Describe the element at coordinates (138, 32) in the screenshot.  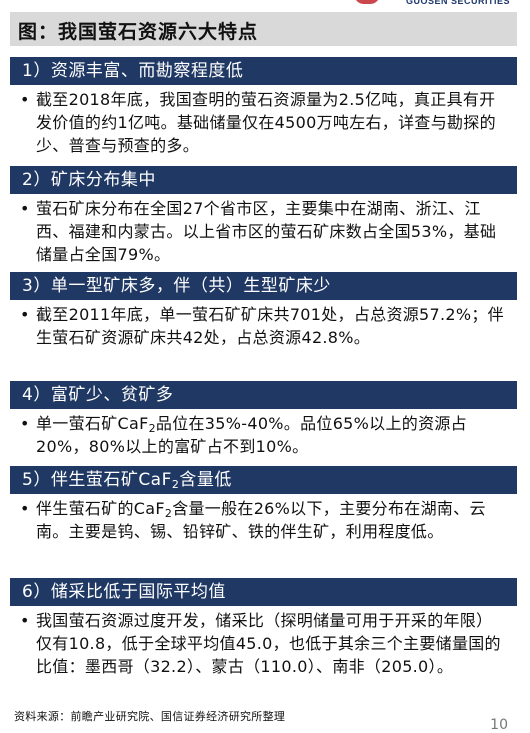
I see `page-title: 图：我国萤石资源六大特点` at that location.